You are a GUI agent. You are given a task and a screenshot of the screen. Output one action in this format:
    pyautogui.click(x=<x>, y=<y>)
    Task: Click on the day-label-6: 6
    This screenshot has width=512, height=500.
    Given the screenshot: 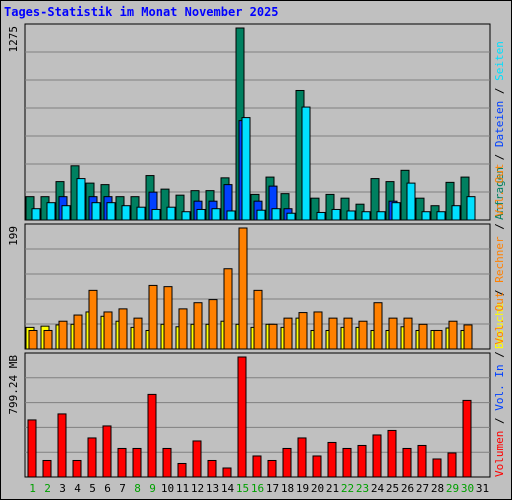 What is the action you would take?
    pyautogui.click(x=107, y=488)
    